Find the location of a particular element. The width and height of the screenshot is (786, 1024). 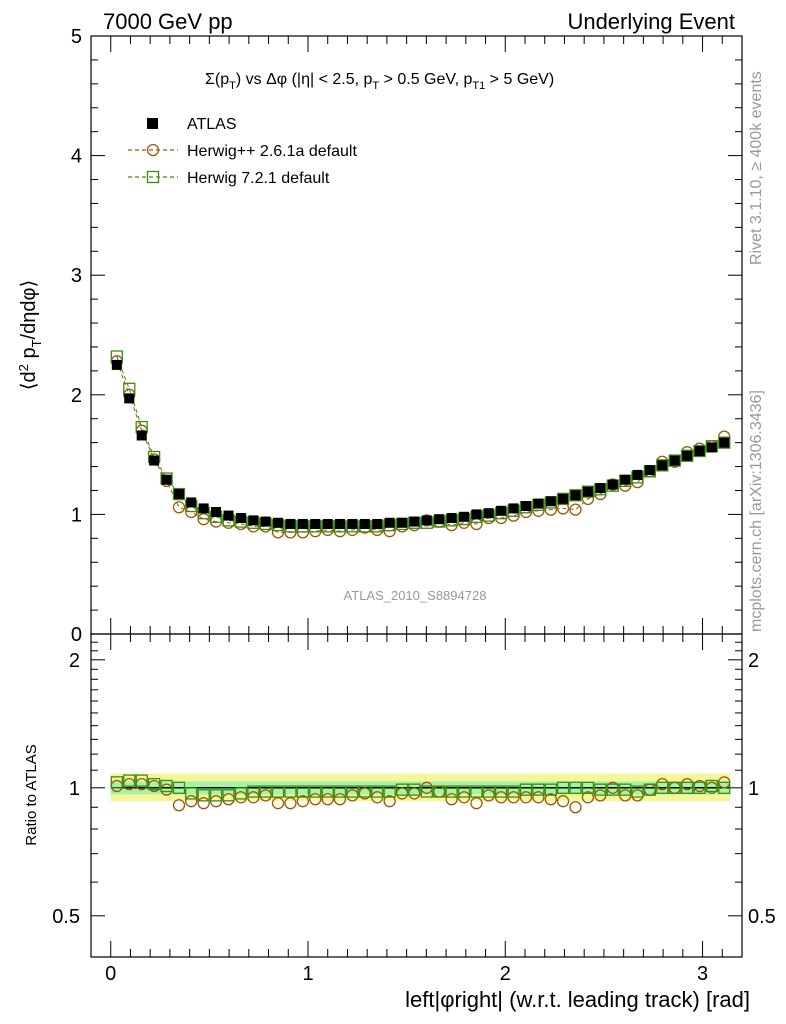

main-series is located at coordinates (420, 444).